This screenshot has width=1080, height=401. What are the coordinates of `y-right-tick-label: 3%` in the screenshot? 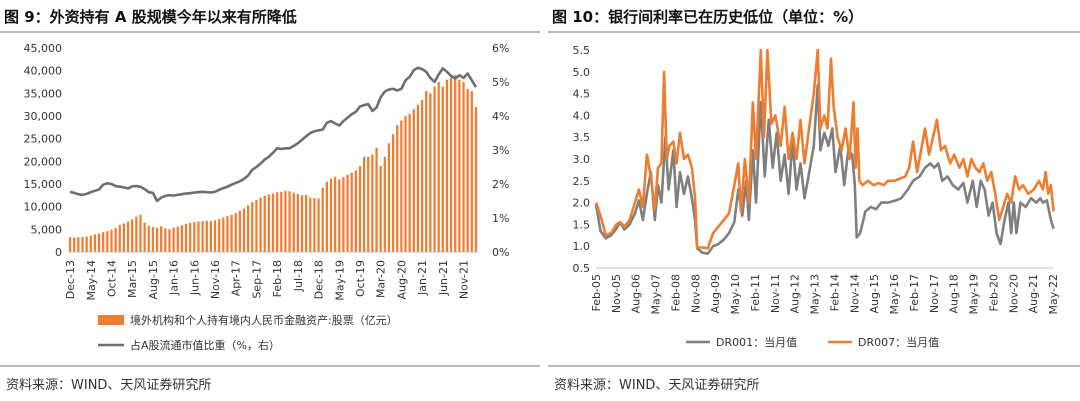 It's located at (500, 150).